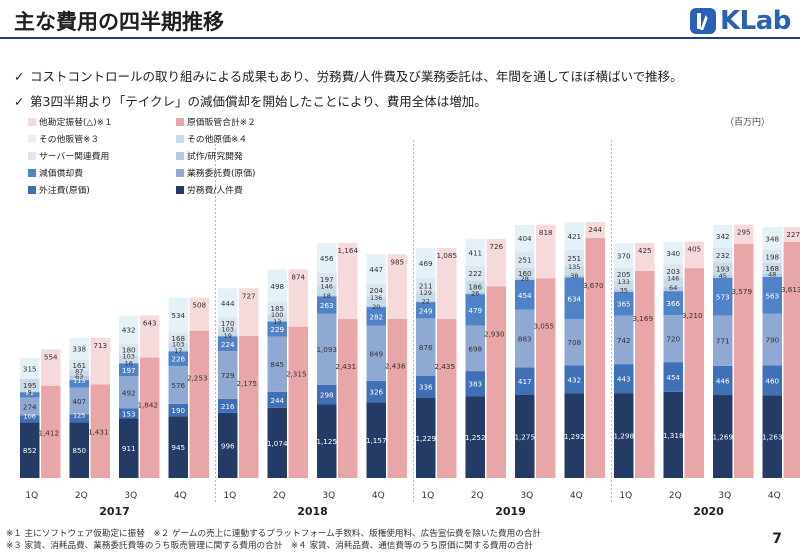 The width and height of the screenshot is (800, 553). I want to click on bar-data-label: 193, so click(723, 269).